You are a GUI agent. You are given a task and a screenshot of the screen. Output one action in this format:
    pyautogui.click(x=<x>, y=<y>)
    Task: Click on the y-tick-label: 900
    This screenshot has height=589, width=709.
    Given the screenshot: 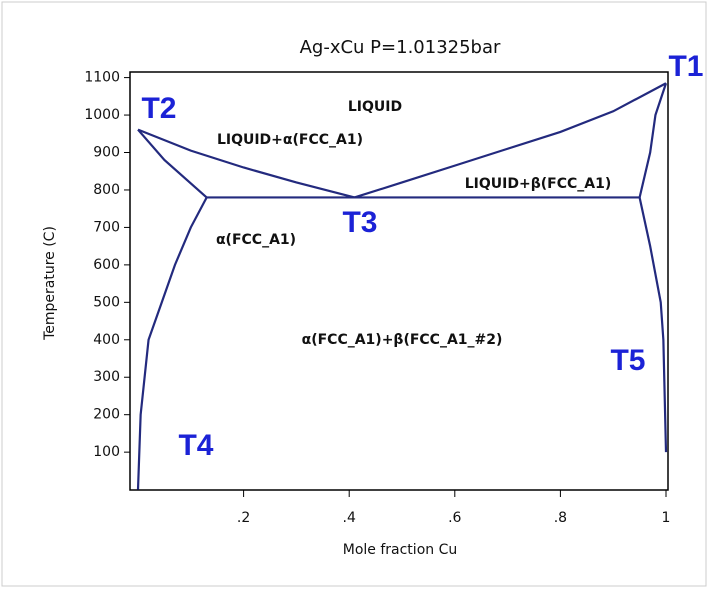 What is the action you would take?
    pyautogui.click(x=106, y=153)
    